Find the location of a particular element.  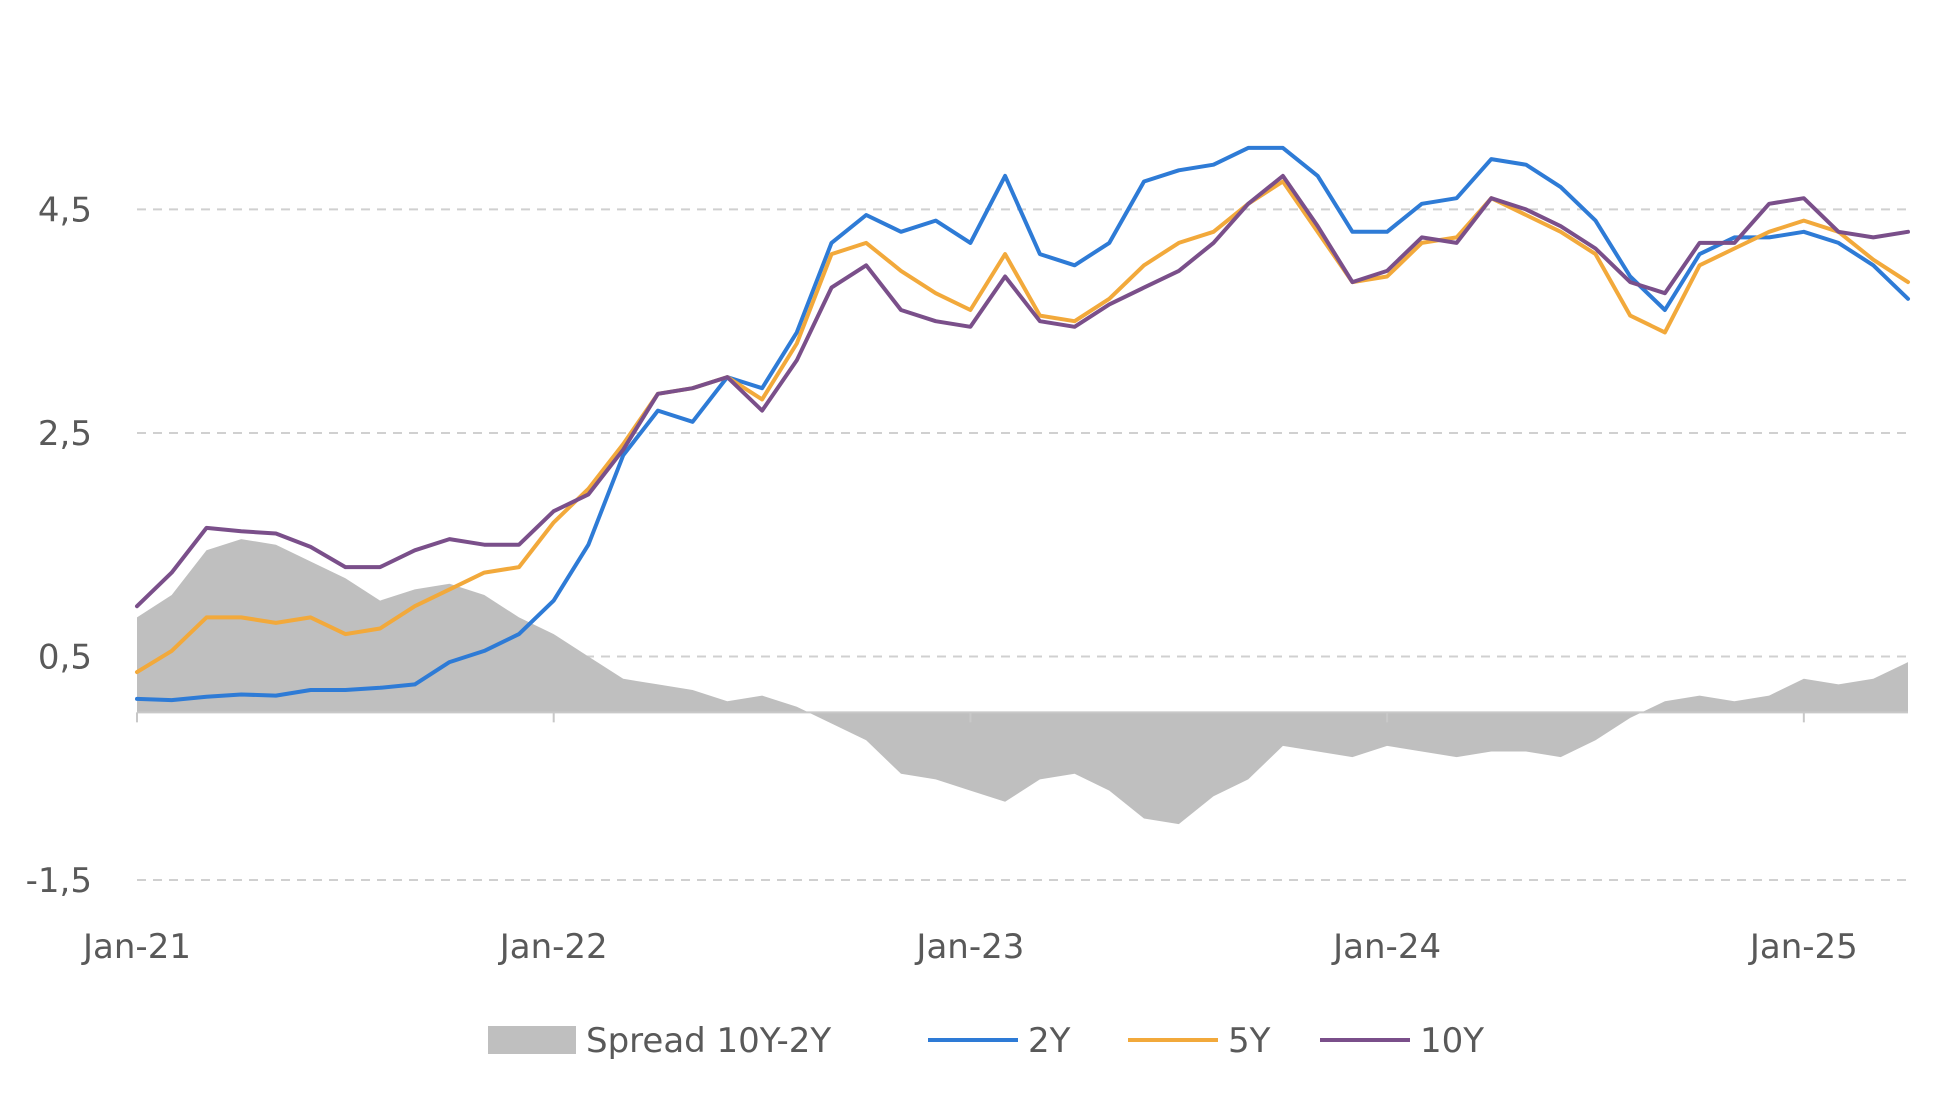

y-tick-label: 2,5 is located at coordinates (65, 434).